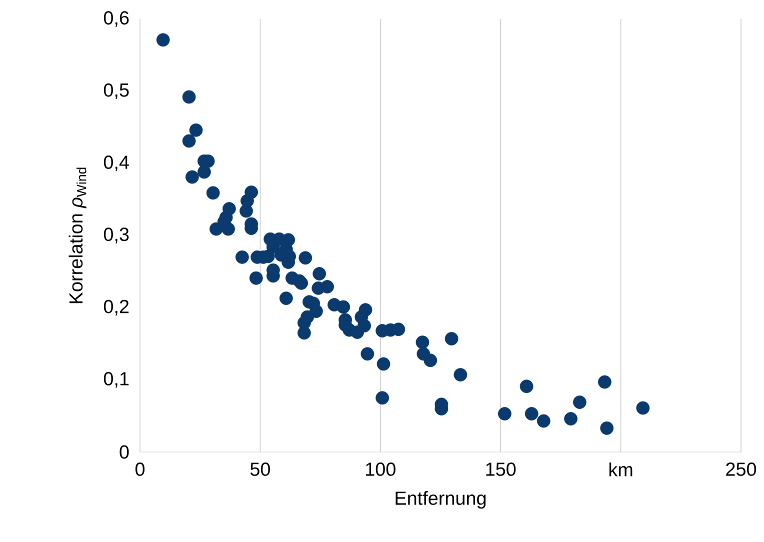  Describe the element at coordinates (741, 469) in the screenshot. I see `x-tick-label: 250` at that location.